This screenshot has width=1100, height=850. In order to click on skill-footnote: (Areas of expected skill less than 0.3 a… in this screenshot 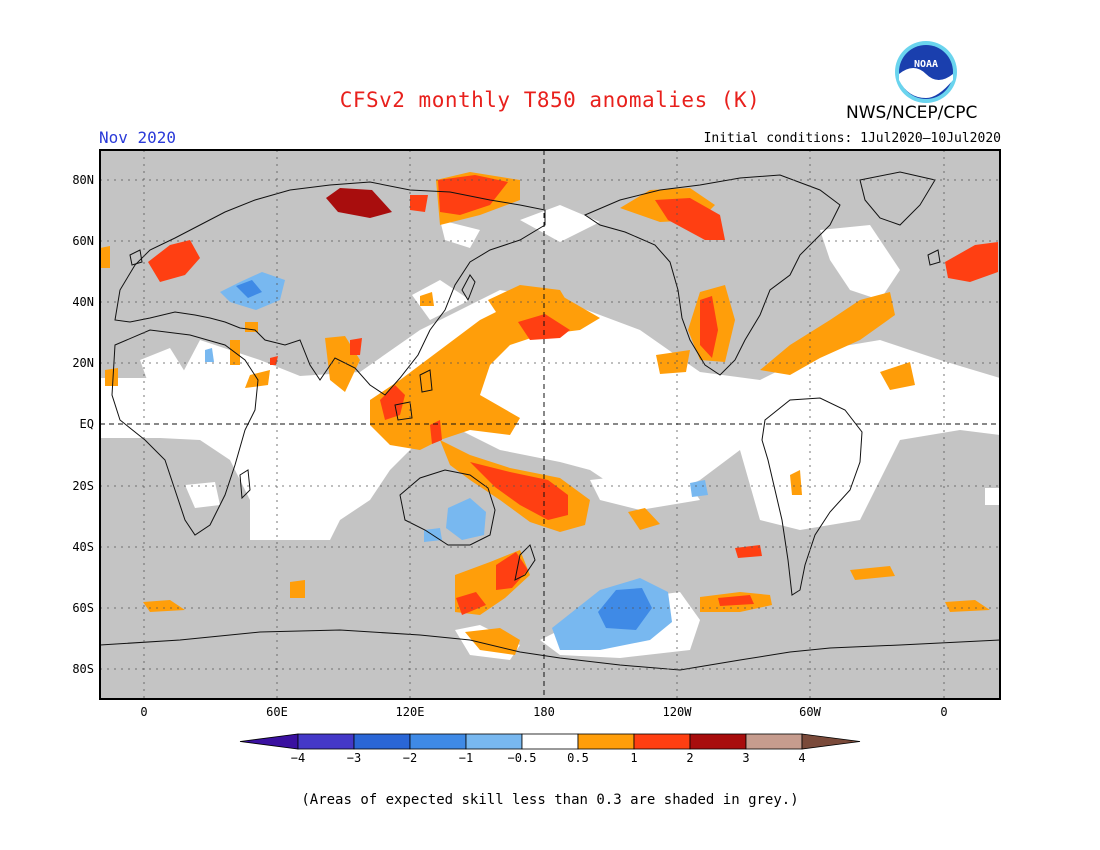, I will do `click(550, 800)`.